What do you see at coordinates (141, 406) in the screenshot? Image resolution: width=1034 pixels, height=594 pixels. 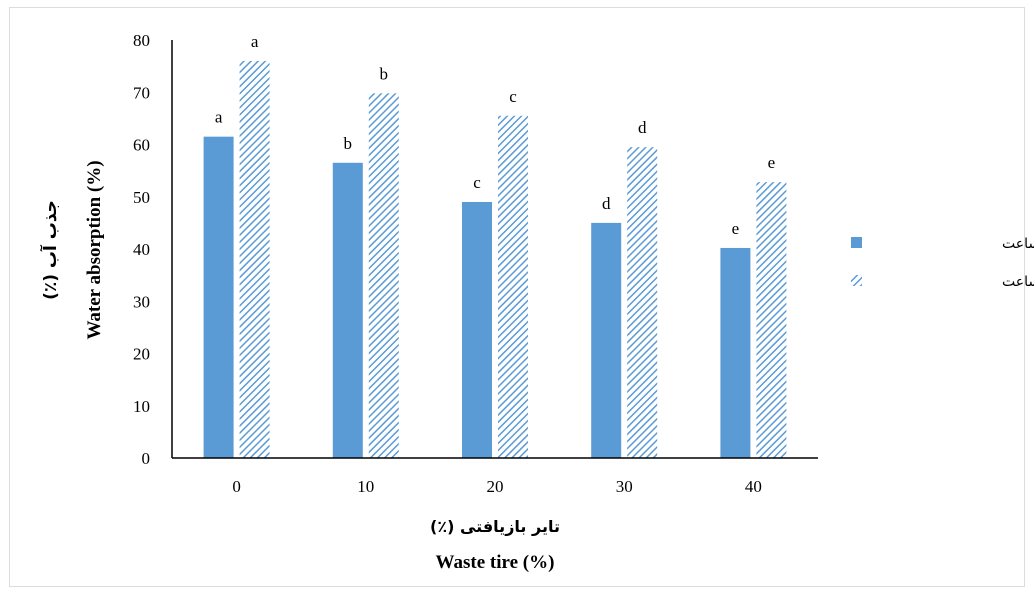 I see `y-tick-label: 10` at bounding box center [141, 406].